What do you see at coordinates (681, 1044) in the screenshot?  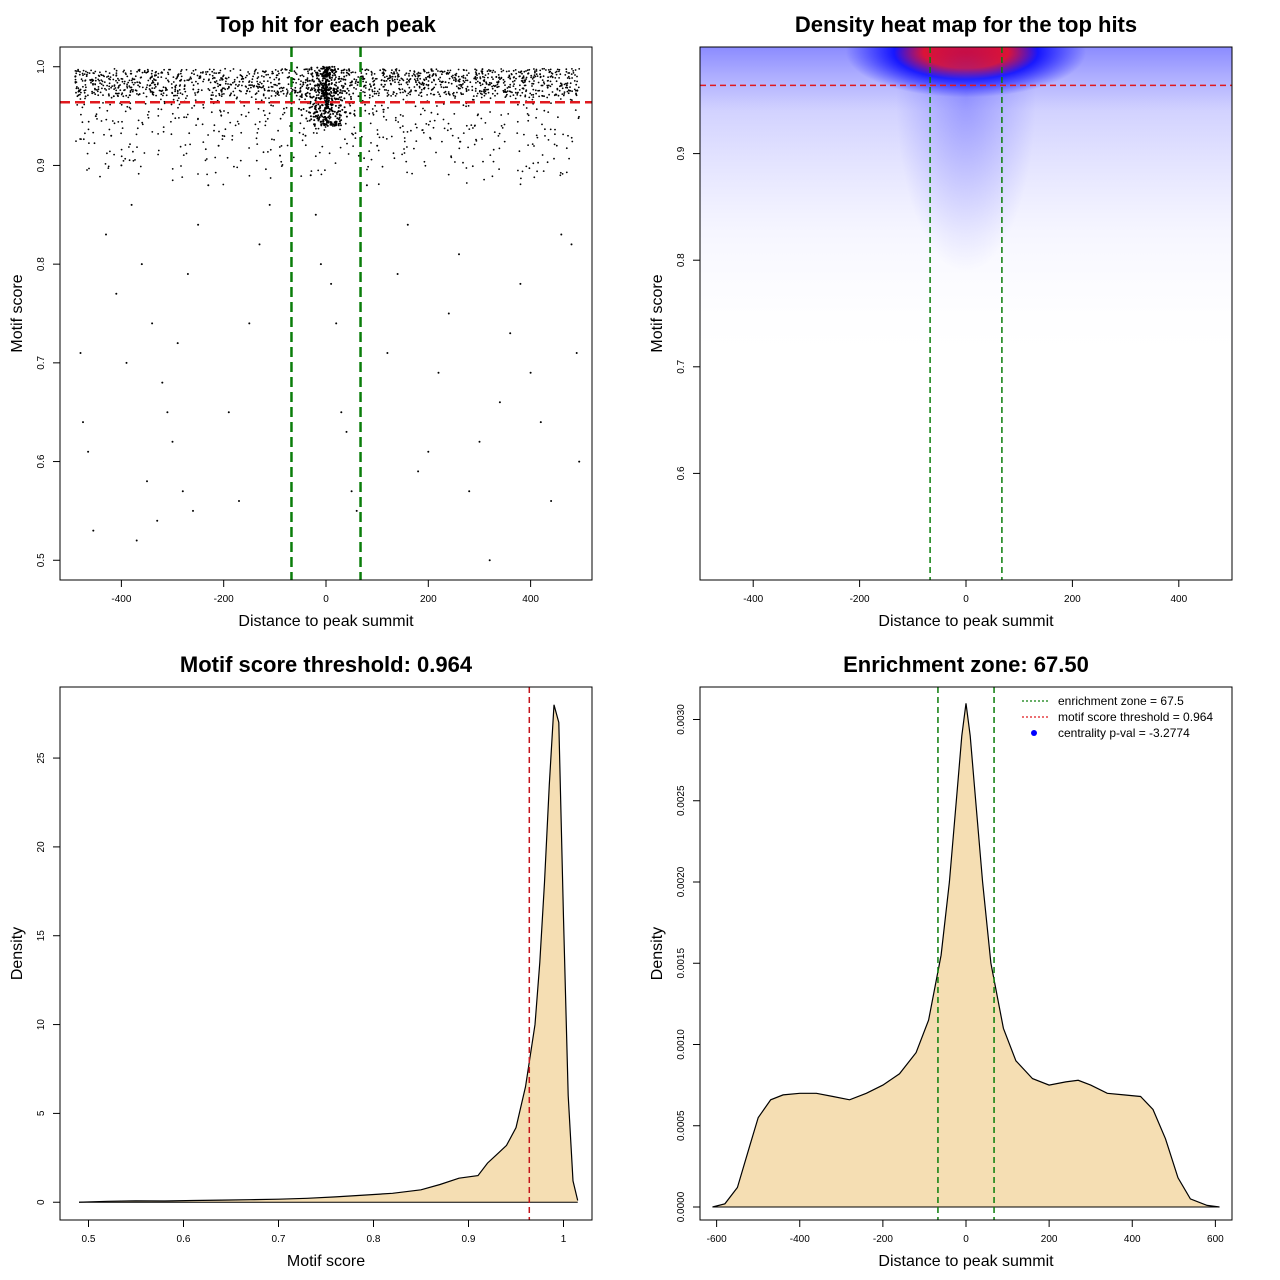 I see `y-tick-label: 0.0010` at bounding box center [681, 1044].